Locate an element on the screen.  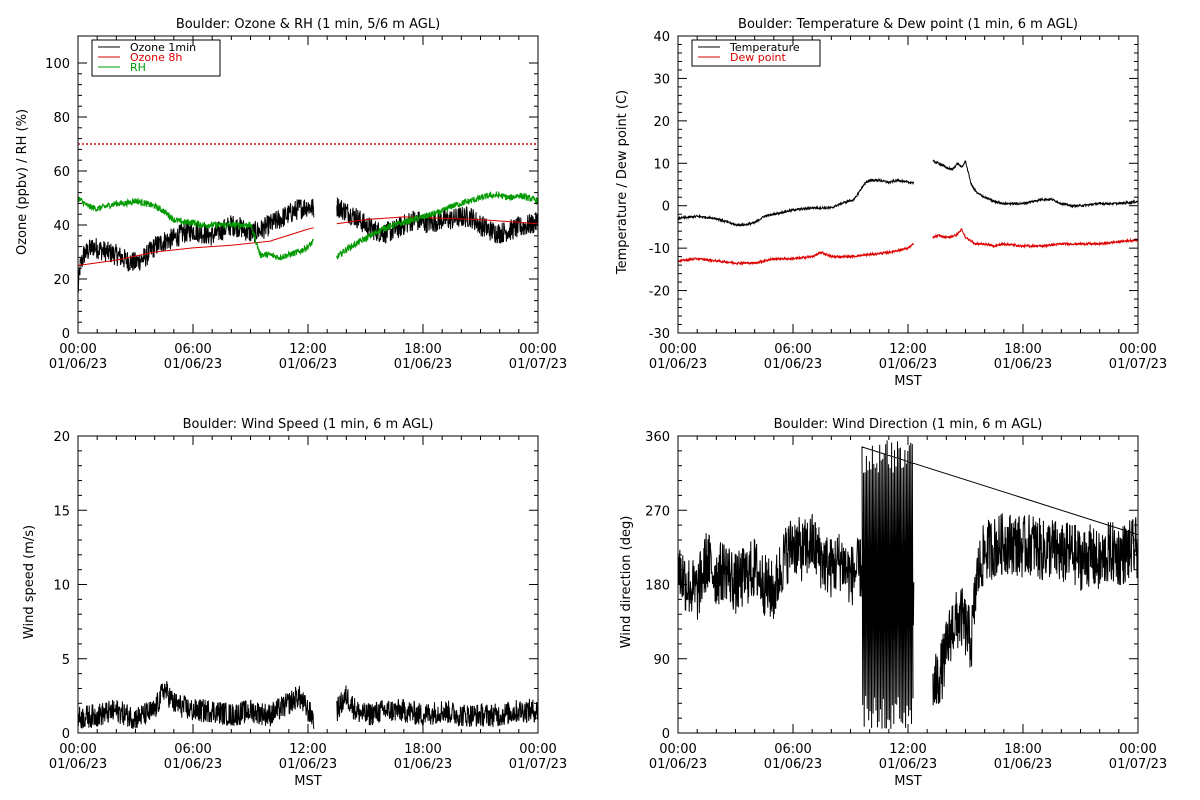
legend-label: Ozone 1min is located at coordinates (163, 47).